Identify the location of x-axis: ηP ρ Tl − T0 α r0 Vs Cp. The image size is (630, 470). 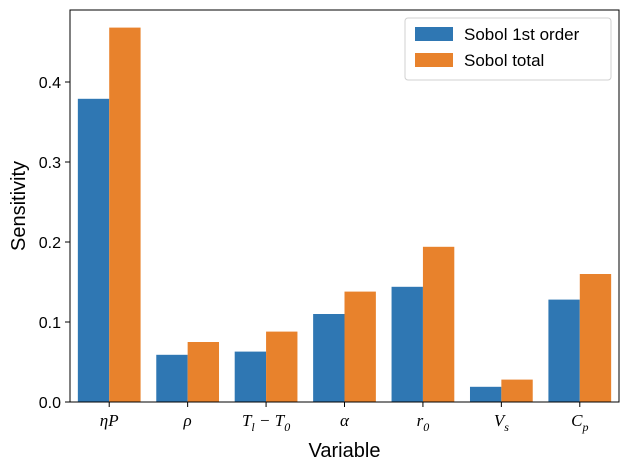
(344, 418).